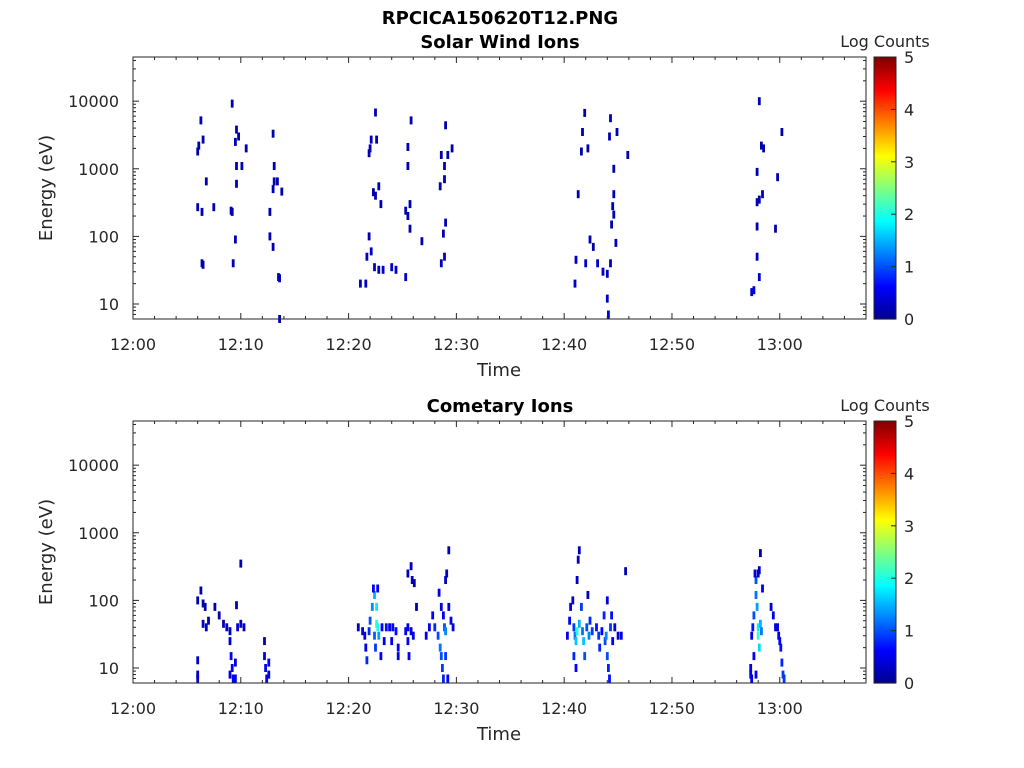 This screenshot has width=1024, height=768. I want to click on cometary-colorbar: 0 1 2 3 4 5, so click(893, 552).